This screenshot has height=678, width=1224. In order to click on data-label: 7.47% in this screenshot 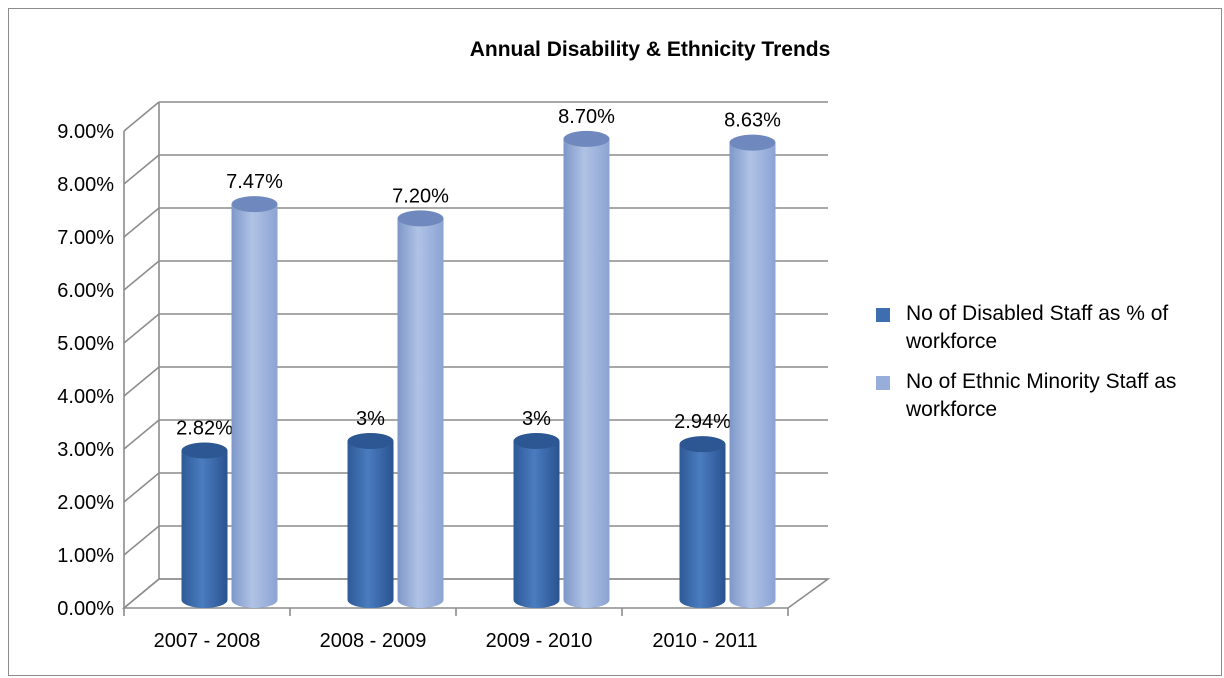, I will do `click(254, 182)`.